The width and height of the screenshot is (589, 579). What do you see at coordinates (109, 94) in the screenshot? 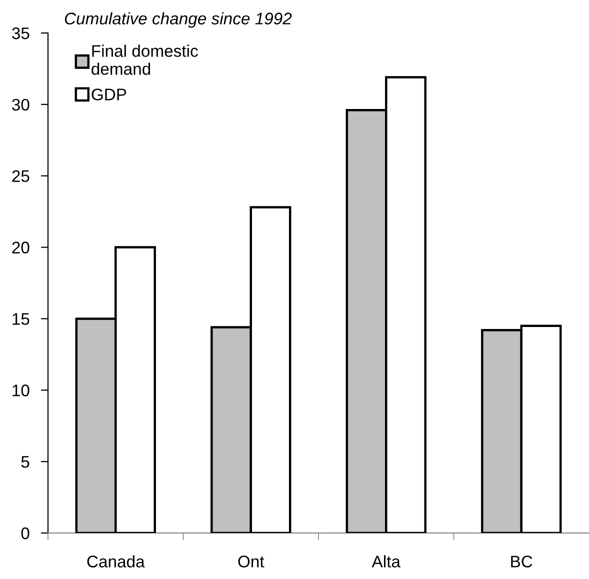
I see `legend-label: GDP` at bounding box center [109, 94].